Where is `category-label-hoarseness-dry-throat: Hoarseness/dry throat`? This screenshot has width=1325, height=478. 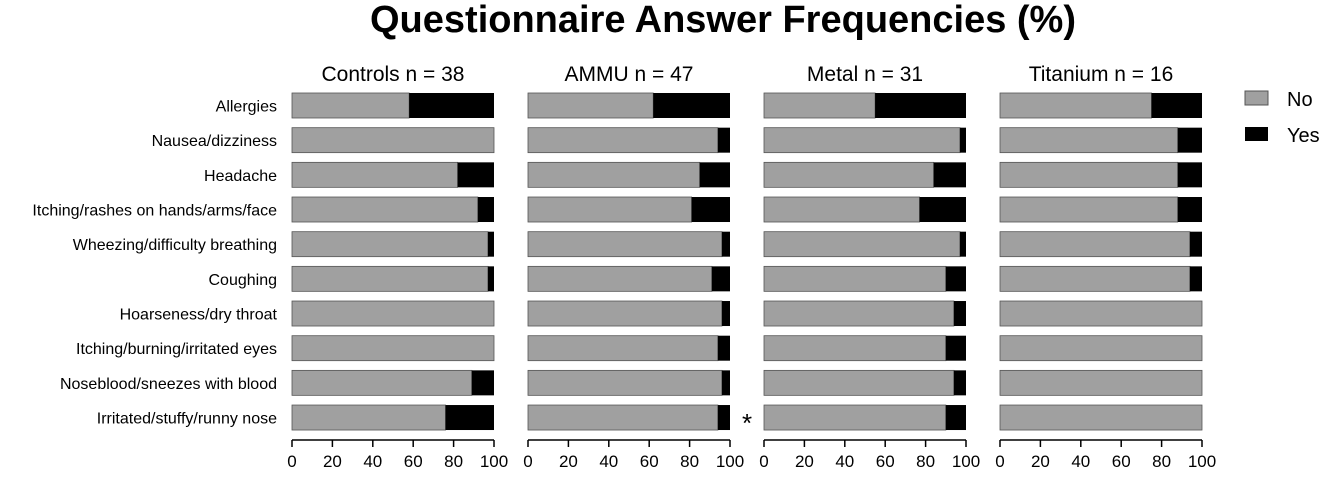
category-label-hoarseness-dry-throat: Hoarseness/dry throat is located at coordinates (199, 315).